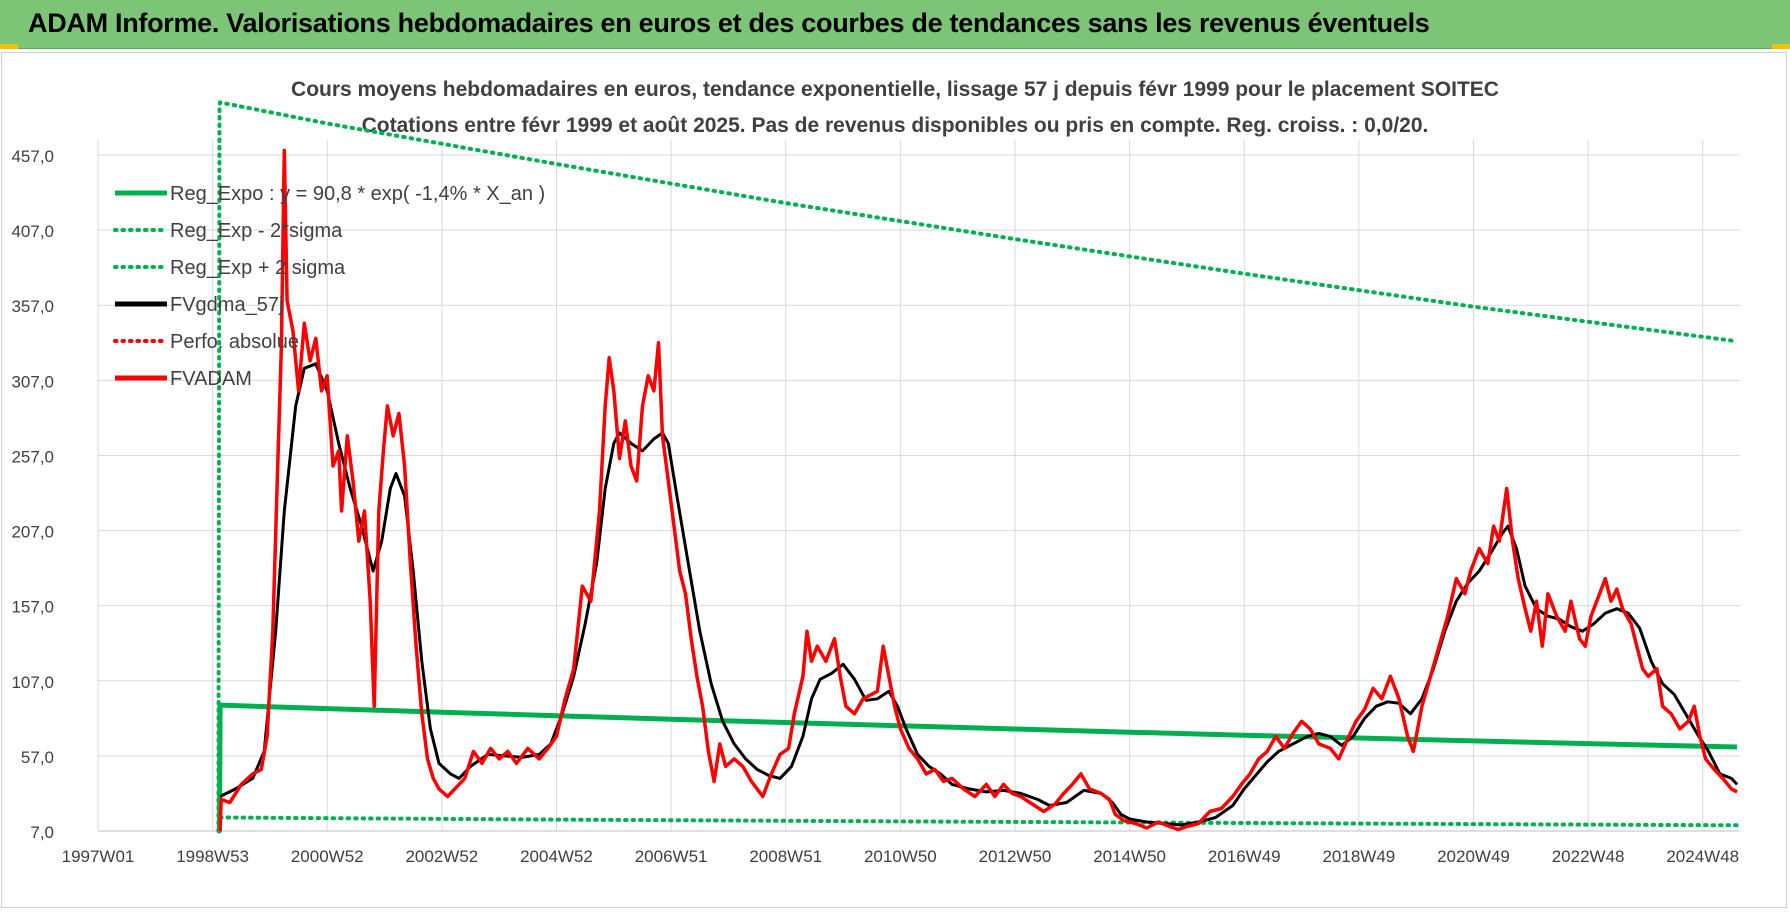  Describe the element at coordinates (226, 305) in the screenshot. I see `legend-label-3: FVgdma_57j` at that location.